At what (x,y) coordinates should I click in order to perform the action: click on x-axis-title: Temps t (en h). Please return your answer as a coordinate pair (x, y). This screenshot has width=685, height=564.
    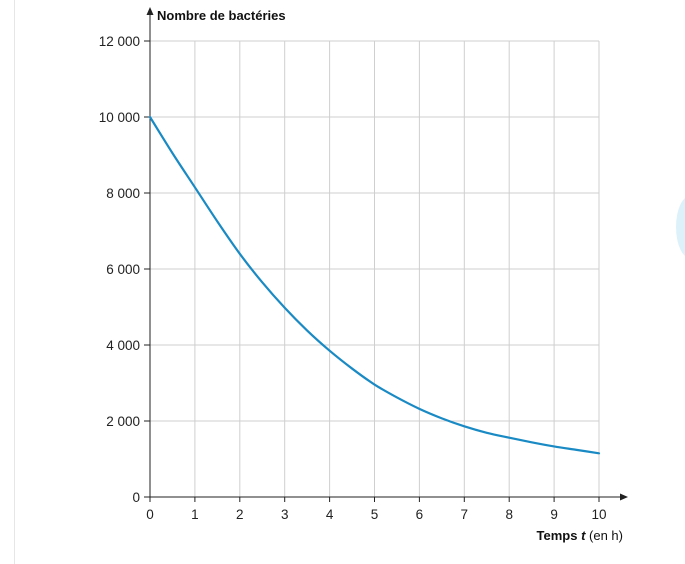
    Looking at the image, I should click on (580, 535).